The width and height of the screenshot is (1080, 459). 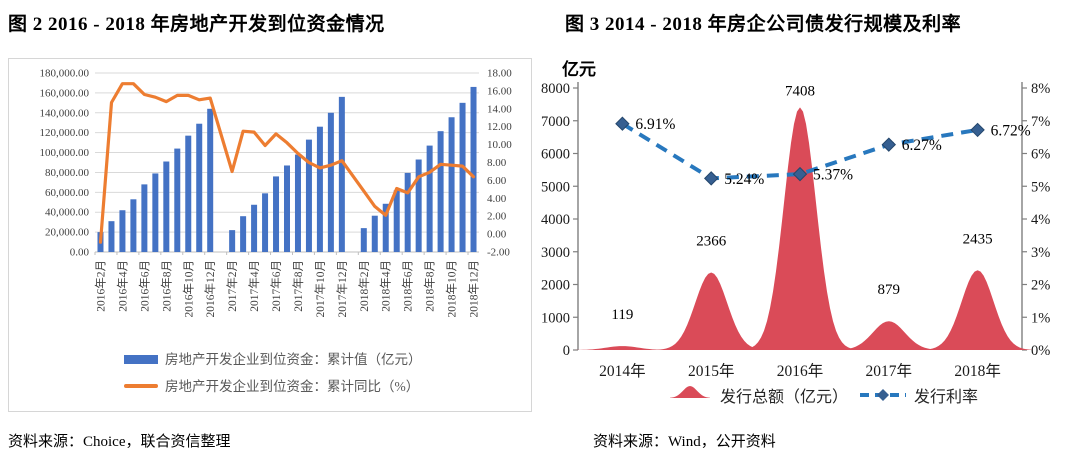 I want to click on svg-text: 2014年, so click(x=622, y=371).